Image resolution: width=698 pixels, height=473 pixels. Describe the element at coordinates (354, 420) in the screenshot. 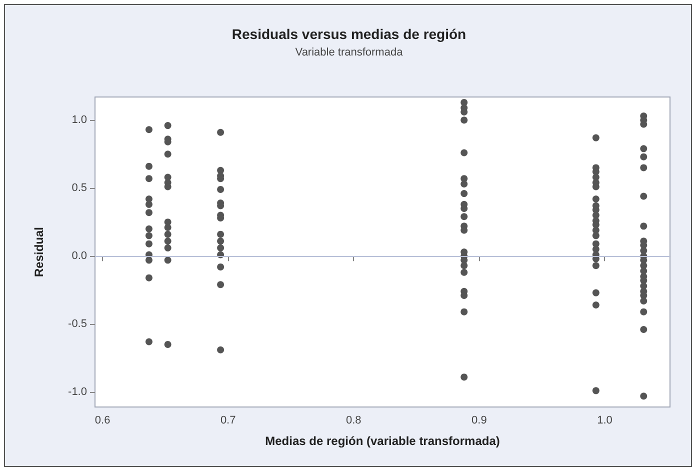

I see `x-tick-label: 0.8` at that location.